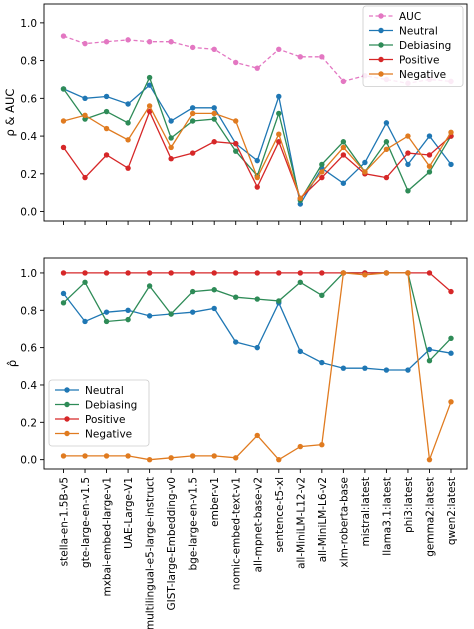  Describe the element at coordinates (452, 511) in the screenshot. I see `xtick-label: qwen2:latest` at that location.